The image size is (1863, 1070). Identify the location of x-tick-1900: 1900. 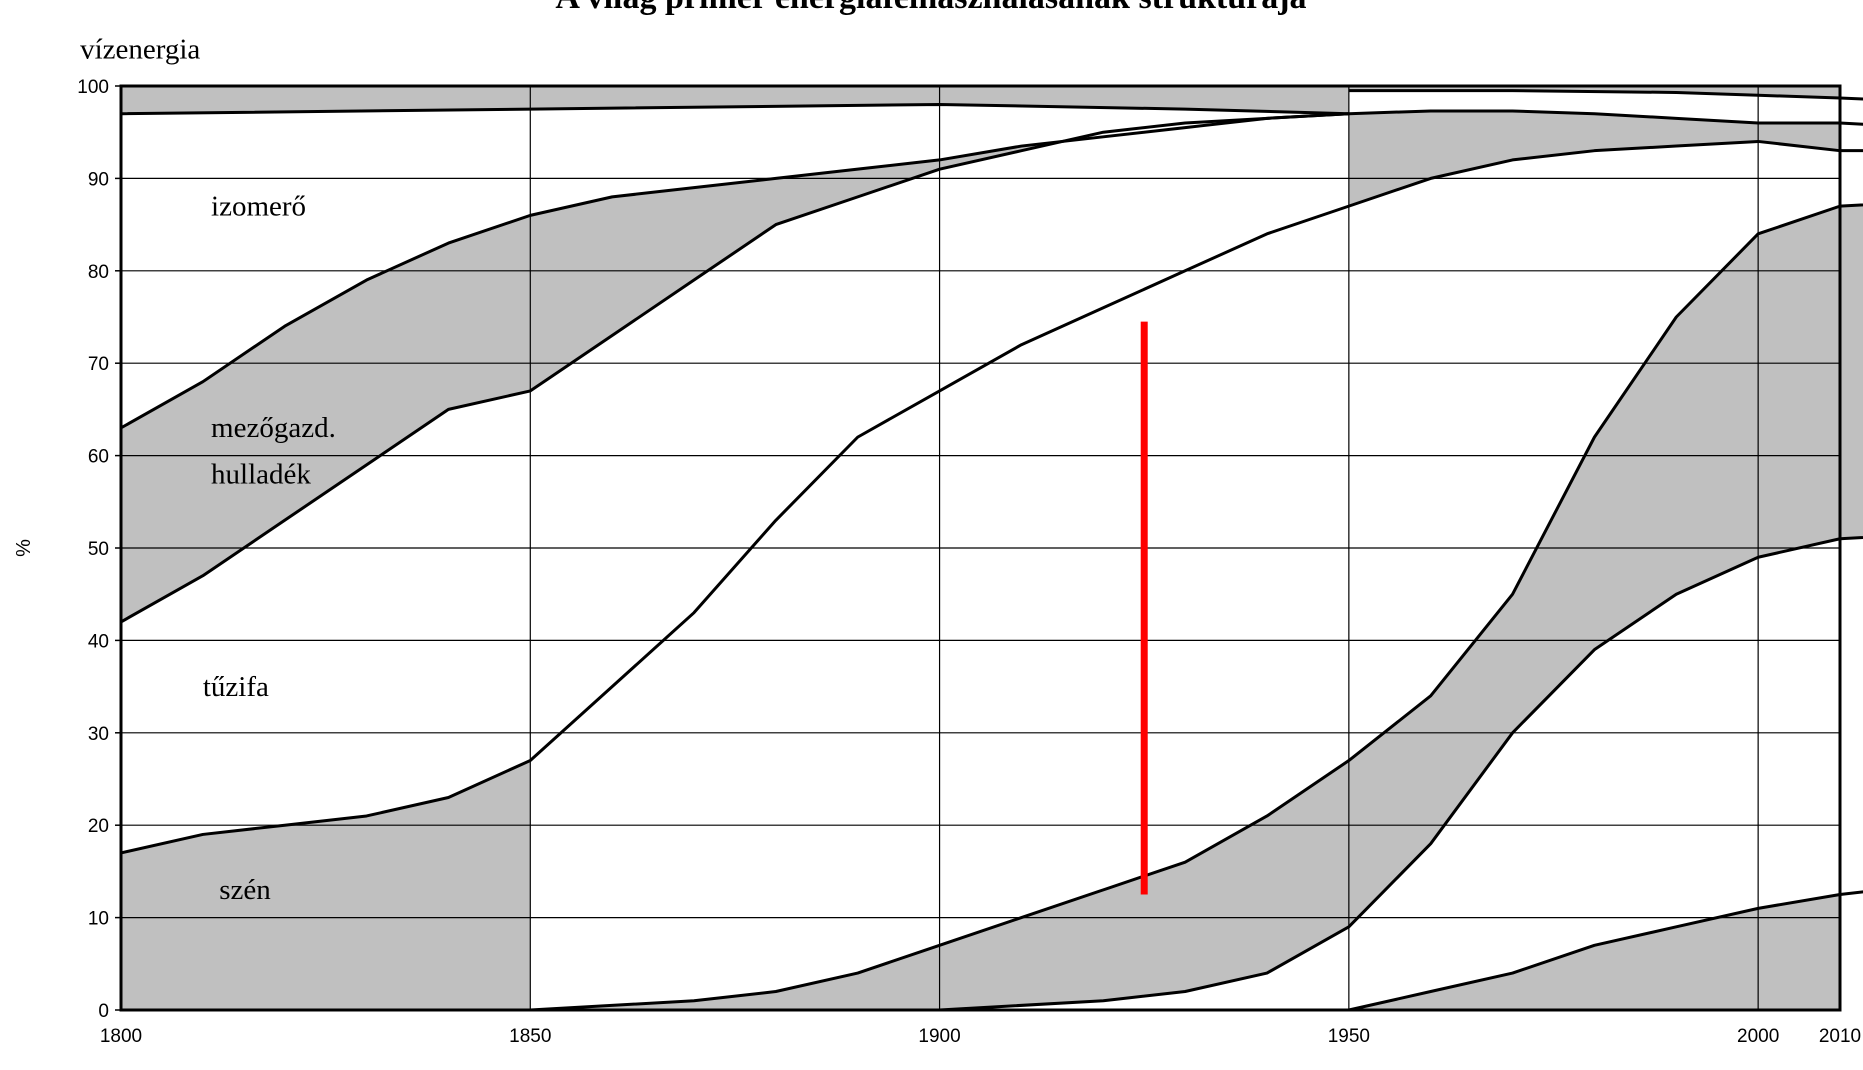
(939, 1036).